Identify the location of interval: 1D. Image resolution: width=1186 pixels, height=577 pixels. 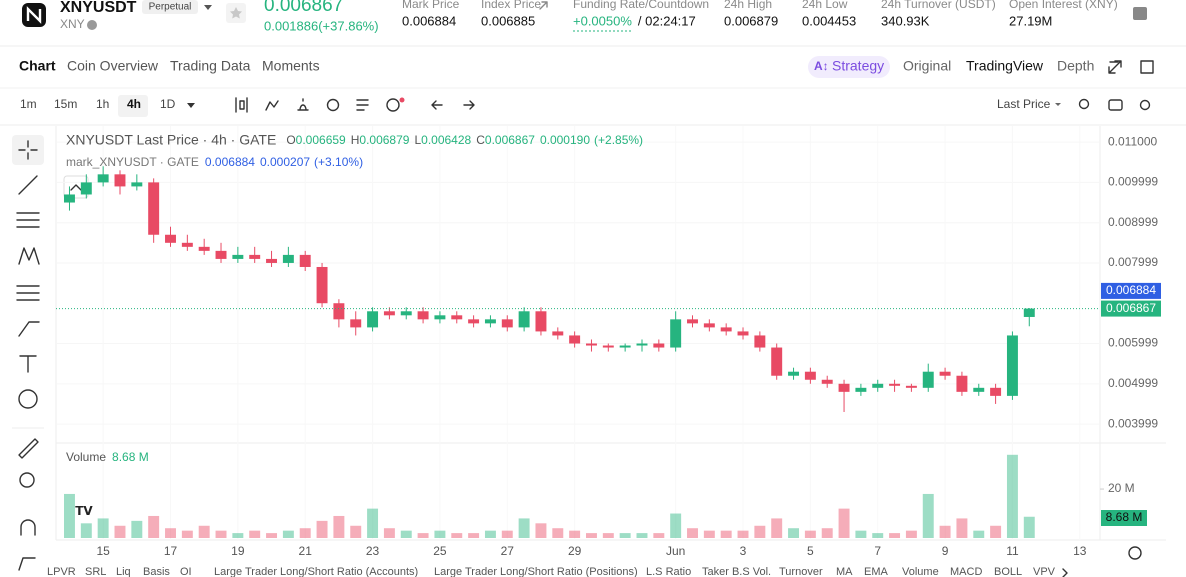
(168, 104).